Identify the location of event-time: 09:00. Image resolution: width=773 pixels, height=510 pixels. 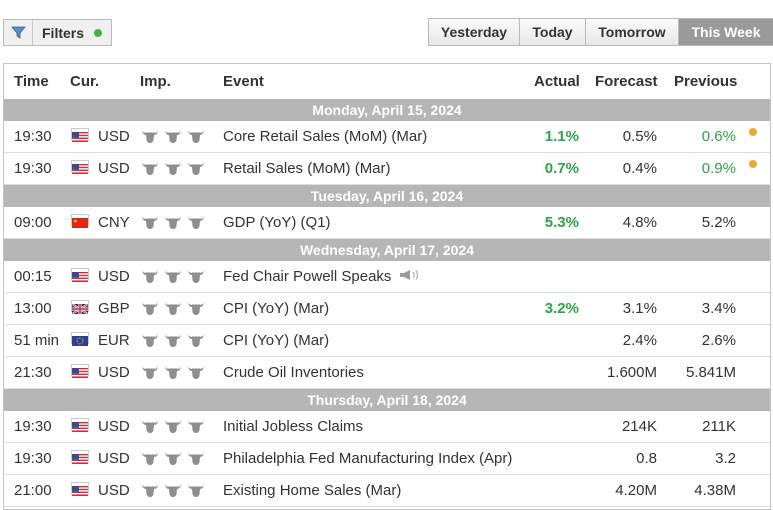
(33, 222).